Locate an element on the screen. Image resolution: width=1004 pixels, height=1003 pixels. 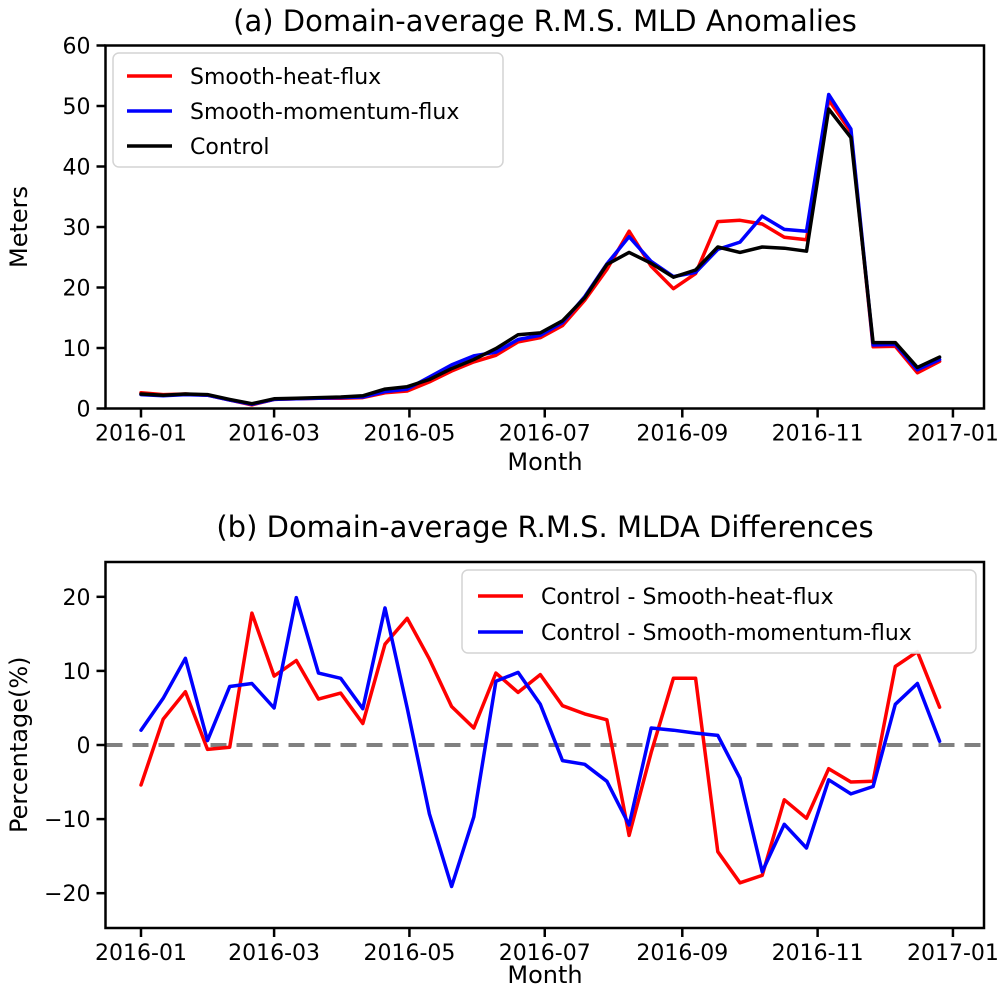
legend-label-control-smooth-heat-flux: Control - Smooth-heat-flux is located at coordinates (687, 597).